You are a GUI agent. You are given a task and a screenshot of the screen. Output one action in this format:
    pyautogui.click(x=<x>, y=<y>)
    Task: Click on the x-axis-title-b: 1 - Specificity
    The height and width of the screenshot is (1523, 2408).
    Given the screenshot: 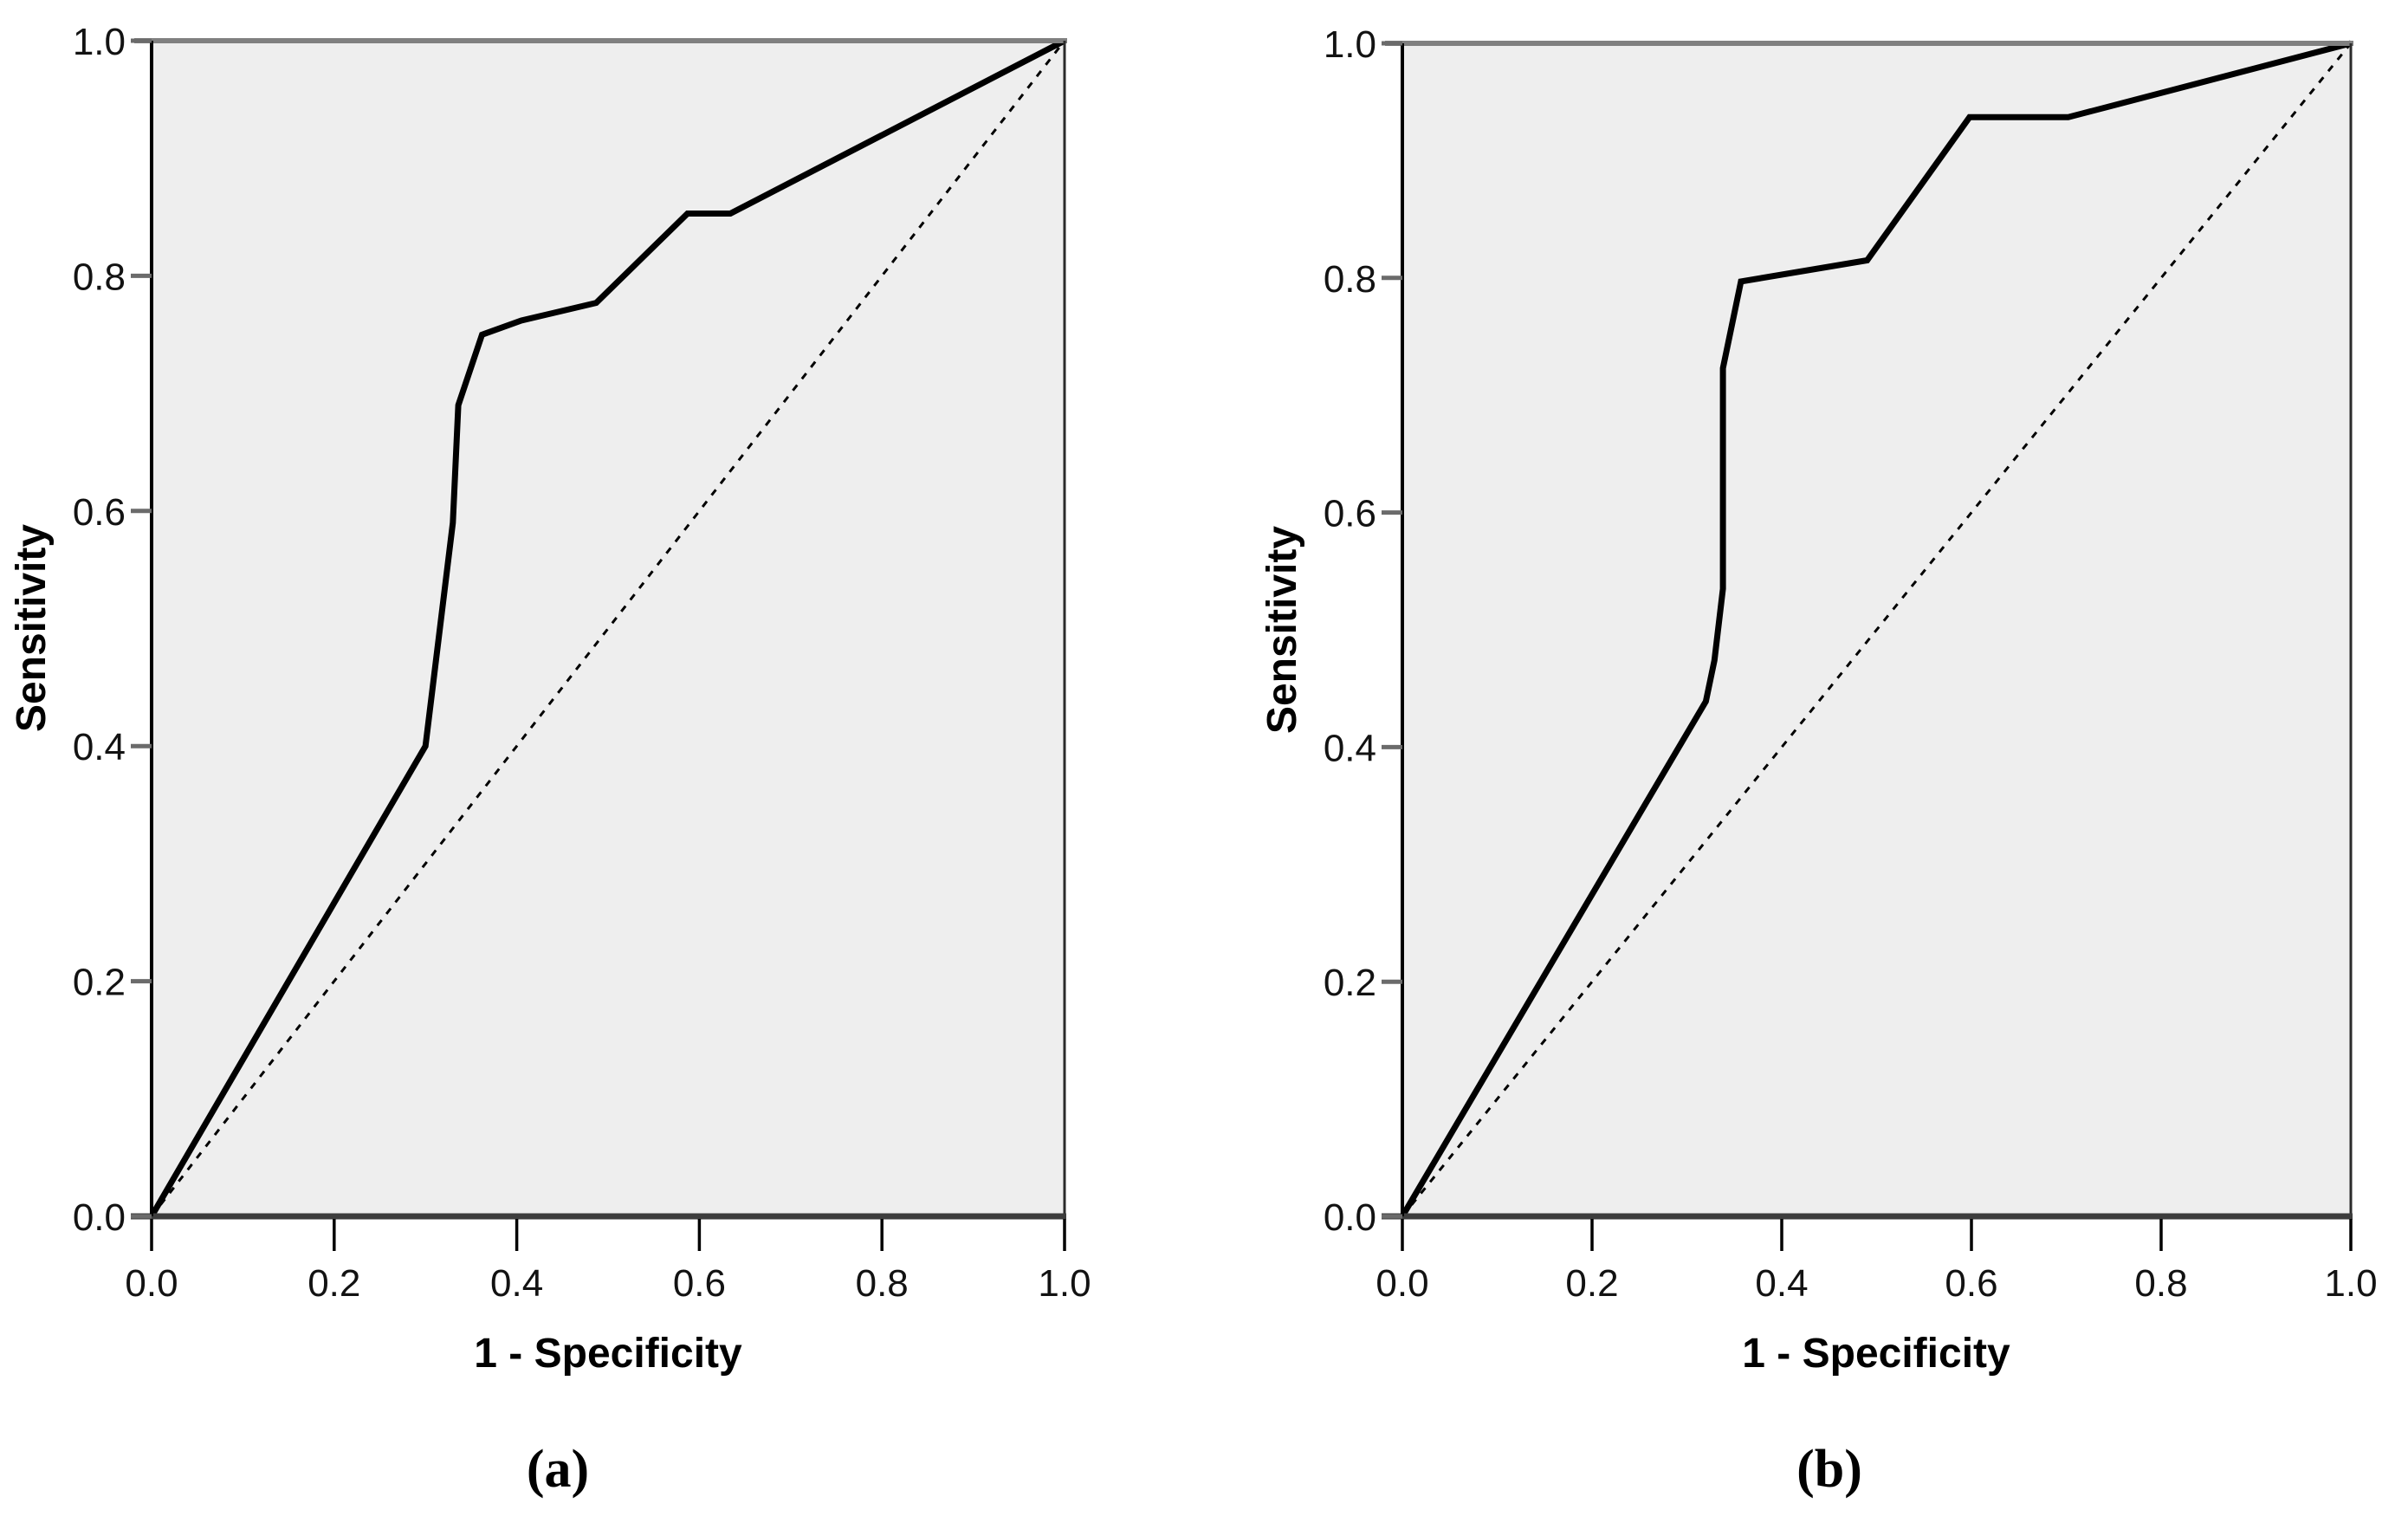 What is the action you would take?
    pyautogui.click(x=1876, y=1354)
    